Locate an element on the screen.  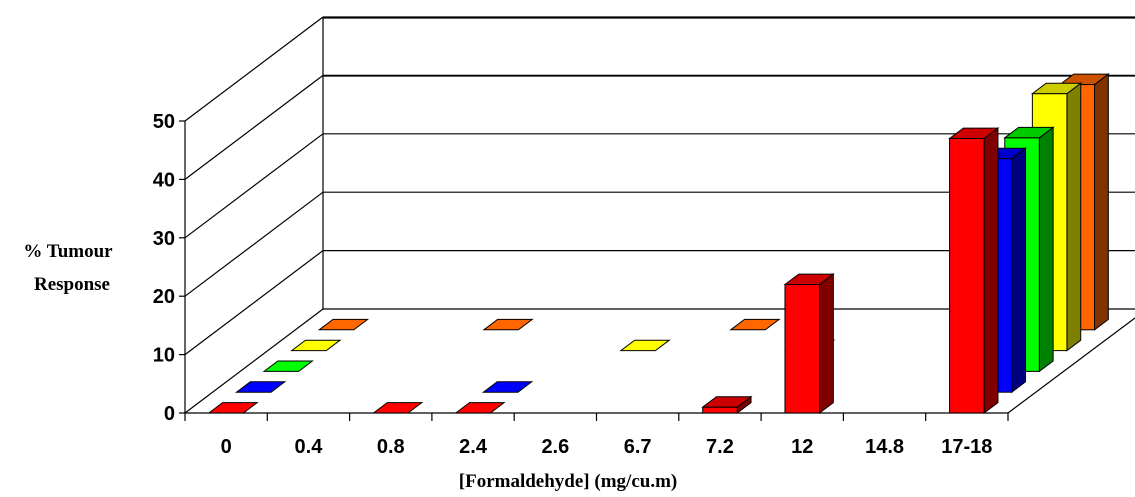
x-tick-label: 0 is located at coordinates (226, 447).